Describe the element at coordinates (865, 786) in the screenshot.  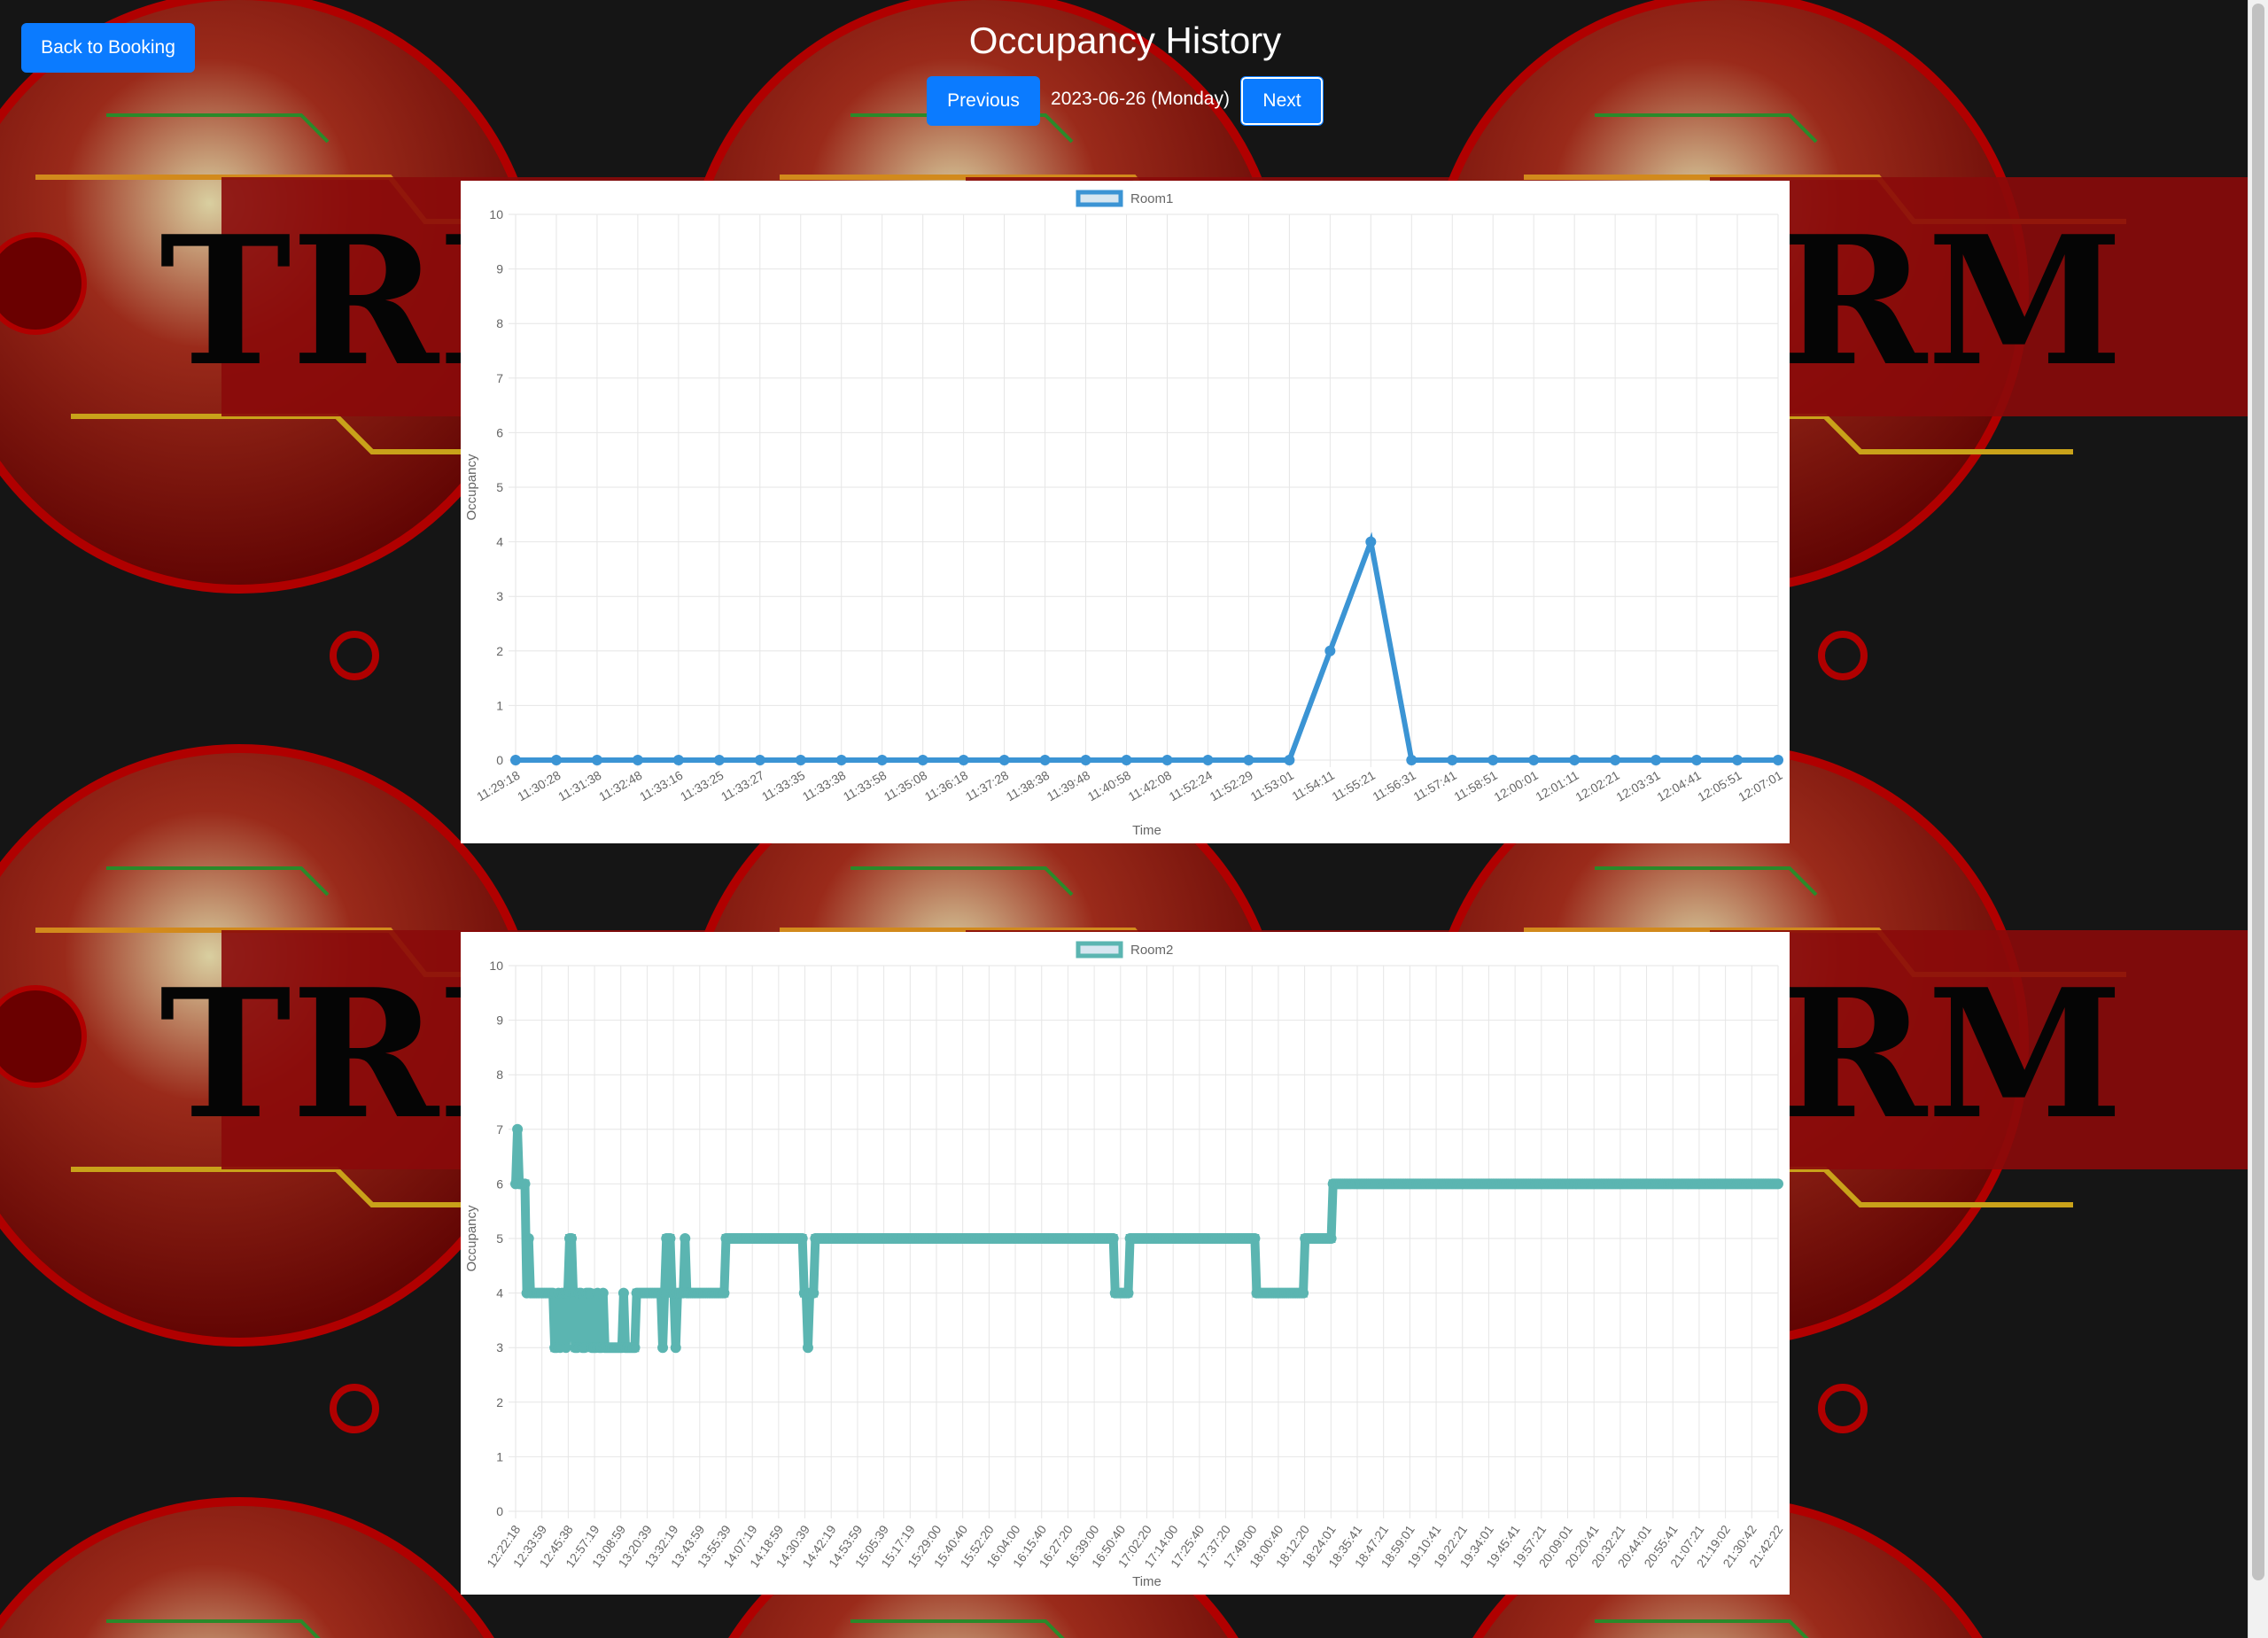
I see `x-tick-label: 11:33:58` at that location.